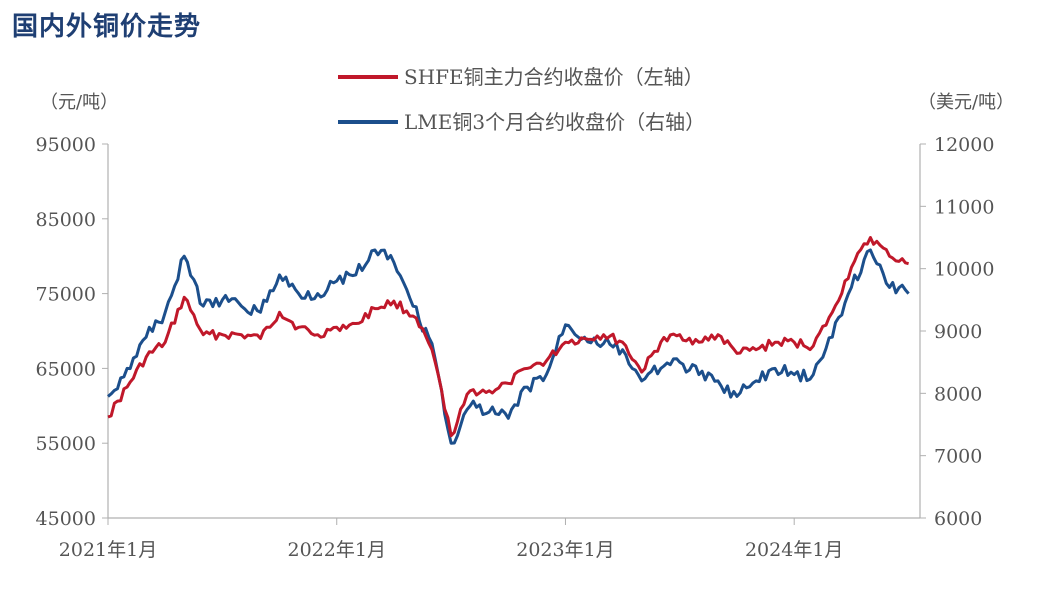 The width and height of the screenshot is (1044, 590). Describe the element at coordinates (964, 207) in the screenshot. I see `right-tick-label: 11000` at that location.